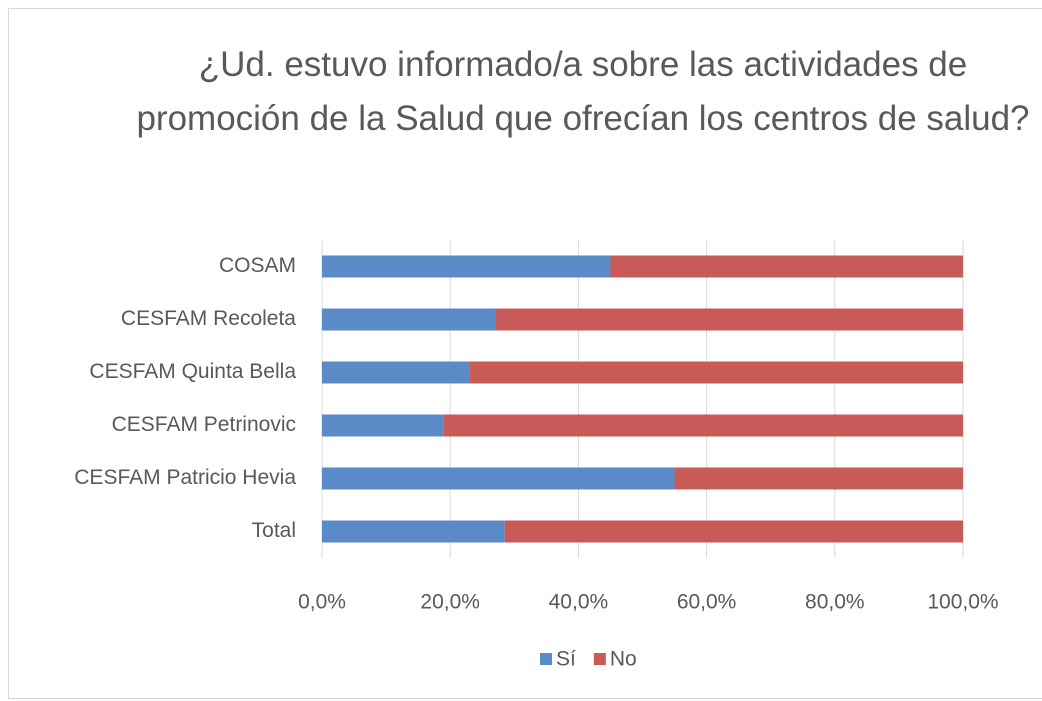 The width and height of the screenshot is (1042, 701). What do you see at coordinates (192, 371) in the screenshot?
I see `y-tick-label: CESFAM Quinta Bella` at bounding box center [192, 371].